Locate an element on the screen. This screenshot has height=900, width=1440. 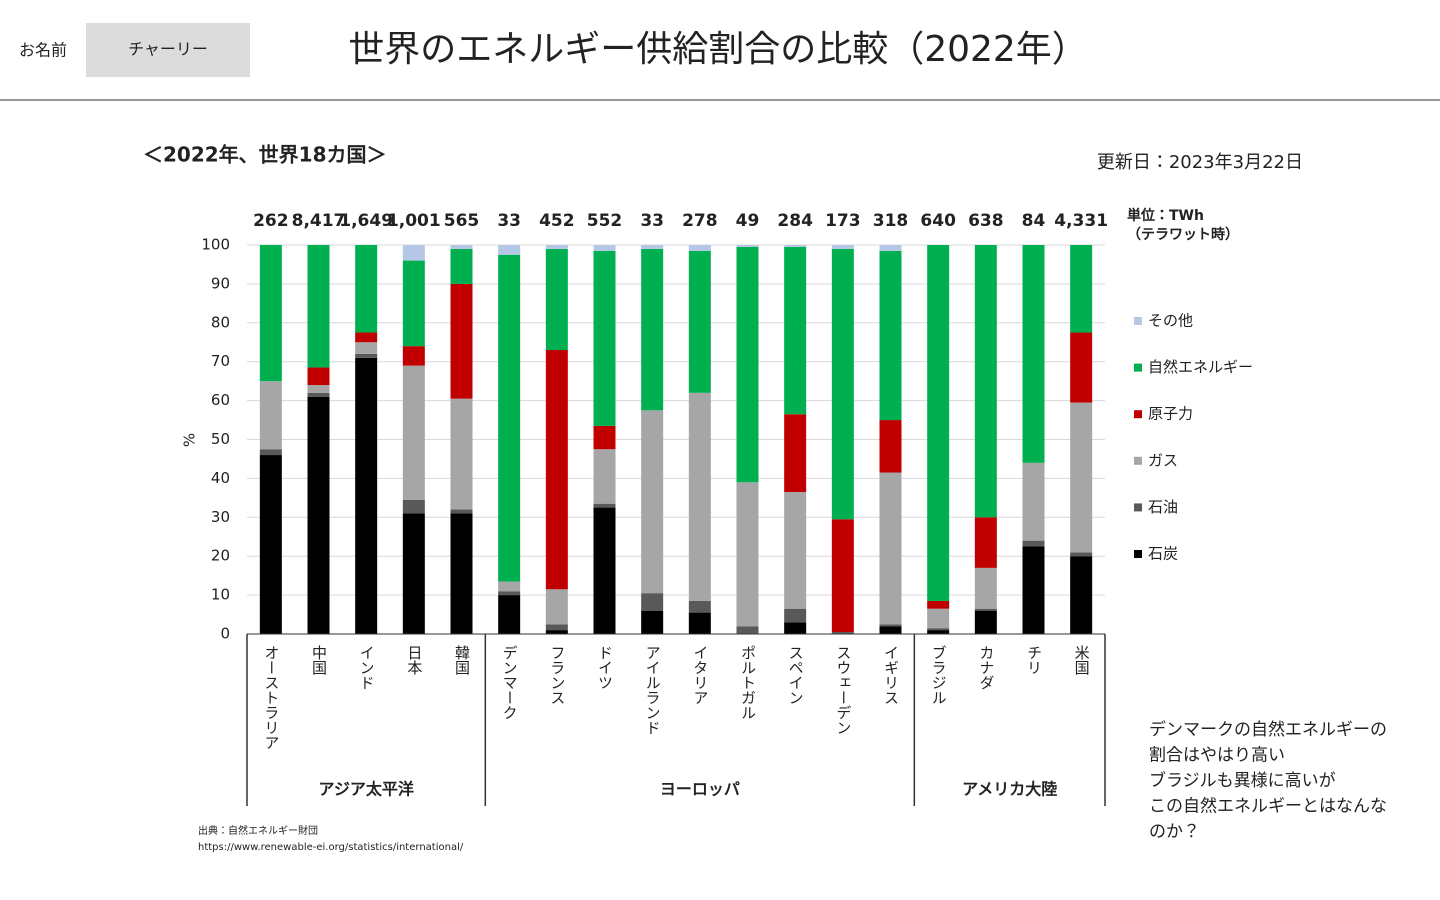
x-tick-label: 中国 is located at coordinates (319, 660).